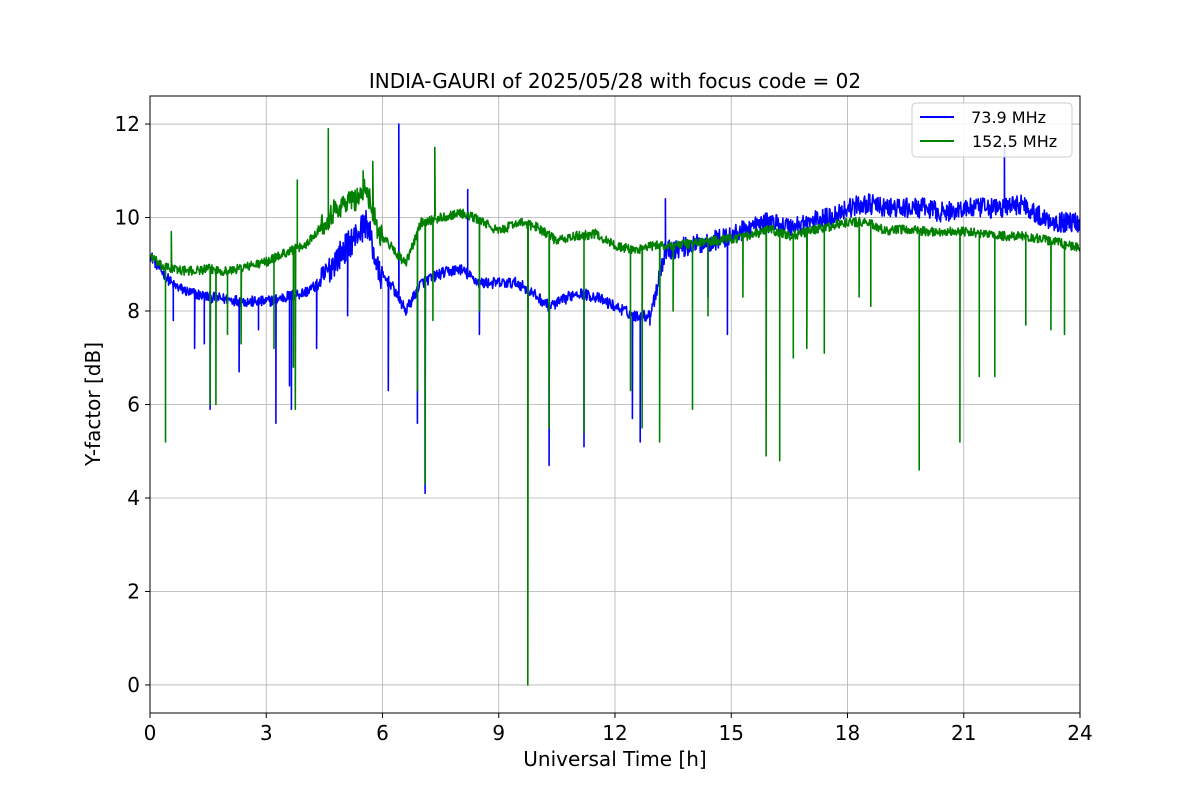 Image resolution: width=1200 pixels, height=800 pixels. I want to click on x-tick-label: 3, so click(266, 733).